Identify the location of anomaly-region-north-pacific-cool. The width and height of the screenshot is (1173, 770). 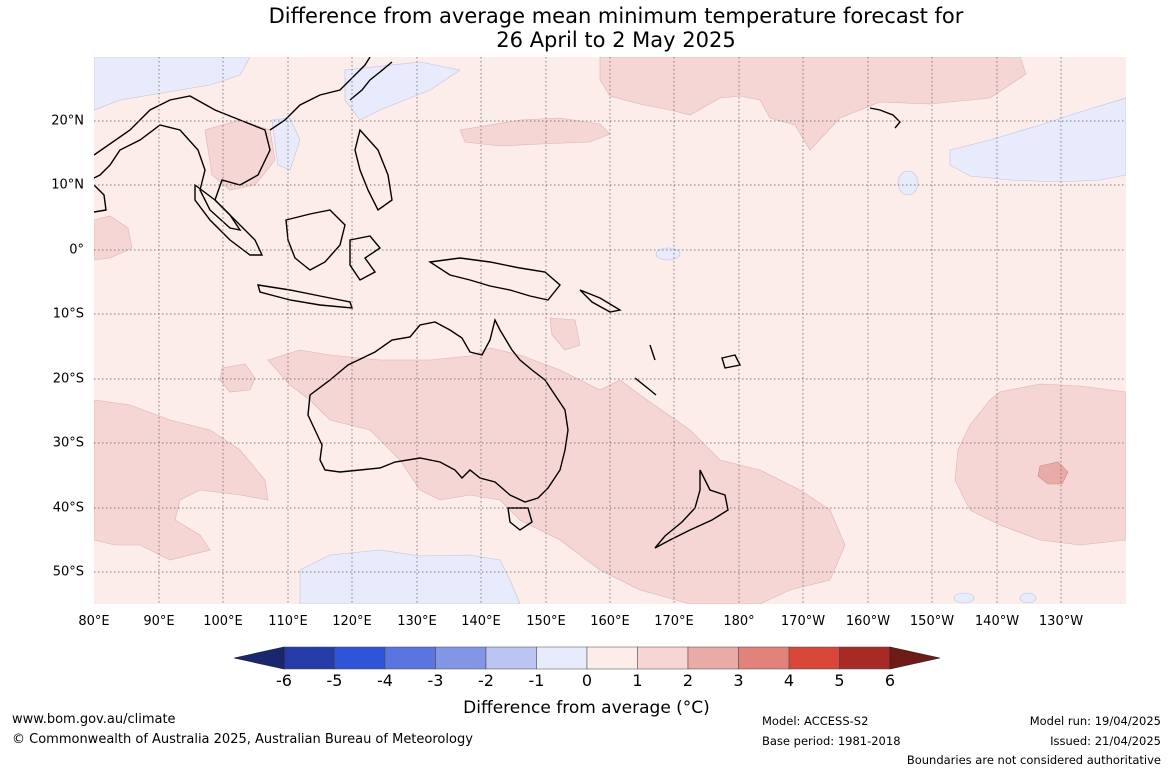
(1037, 140).